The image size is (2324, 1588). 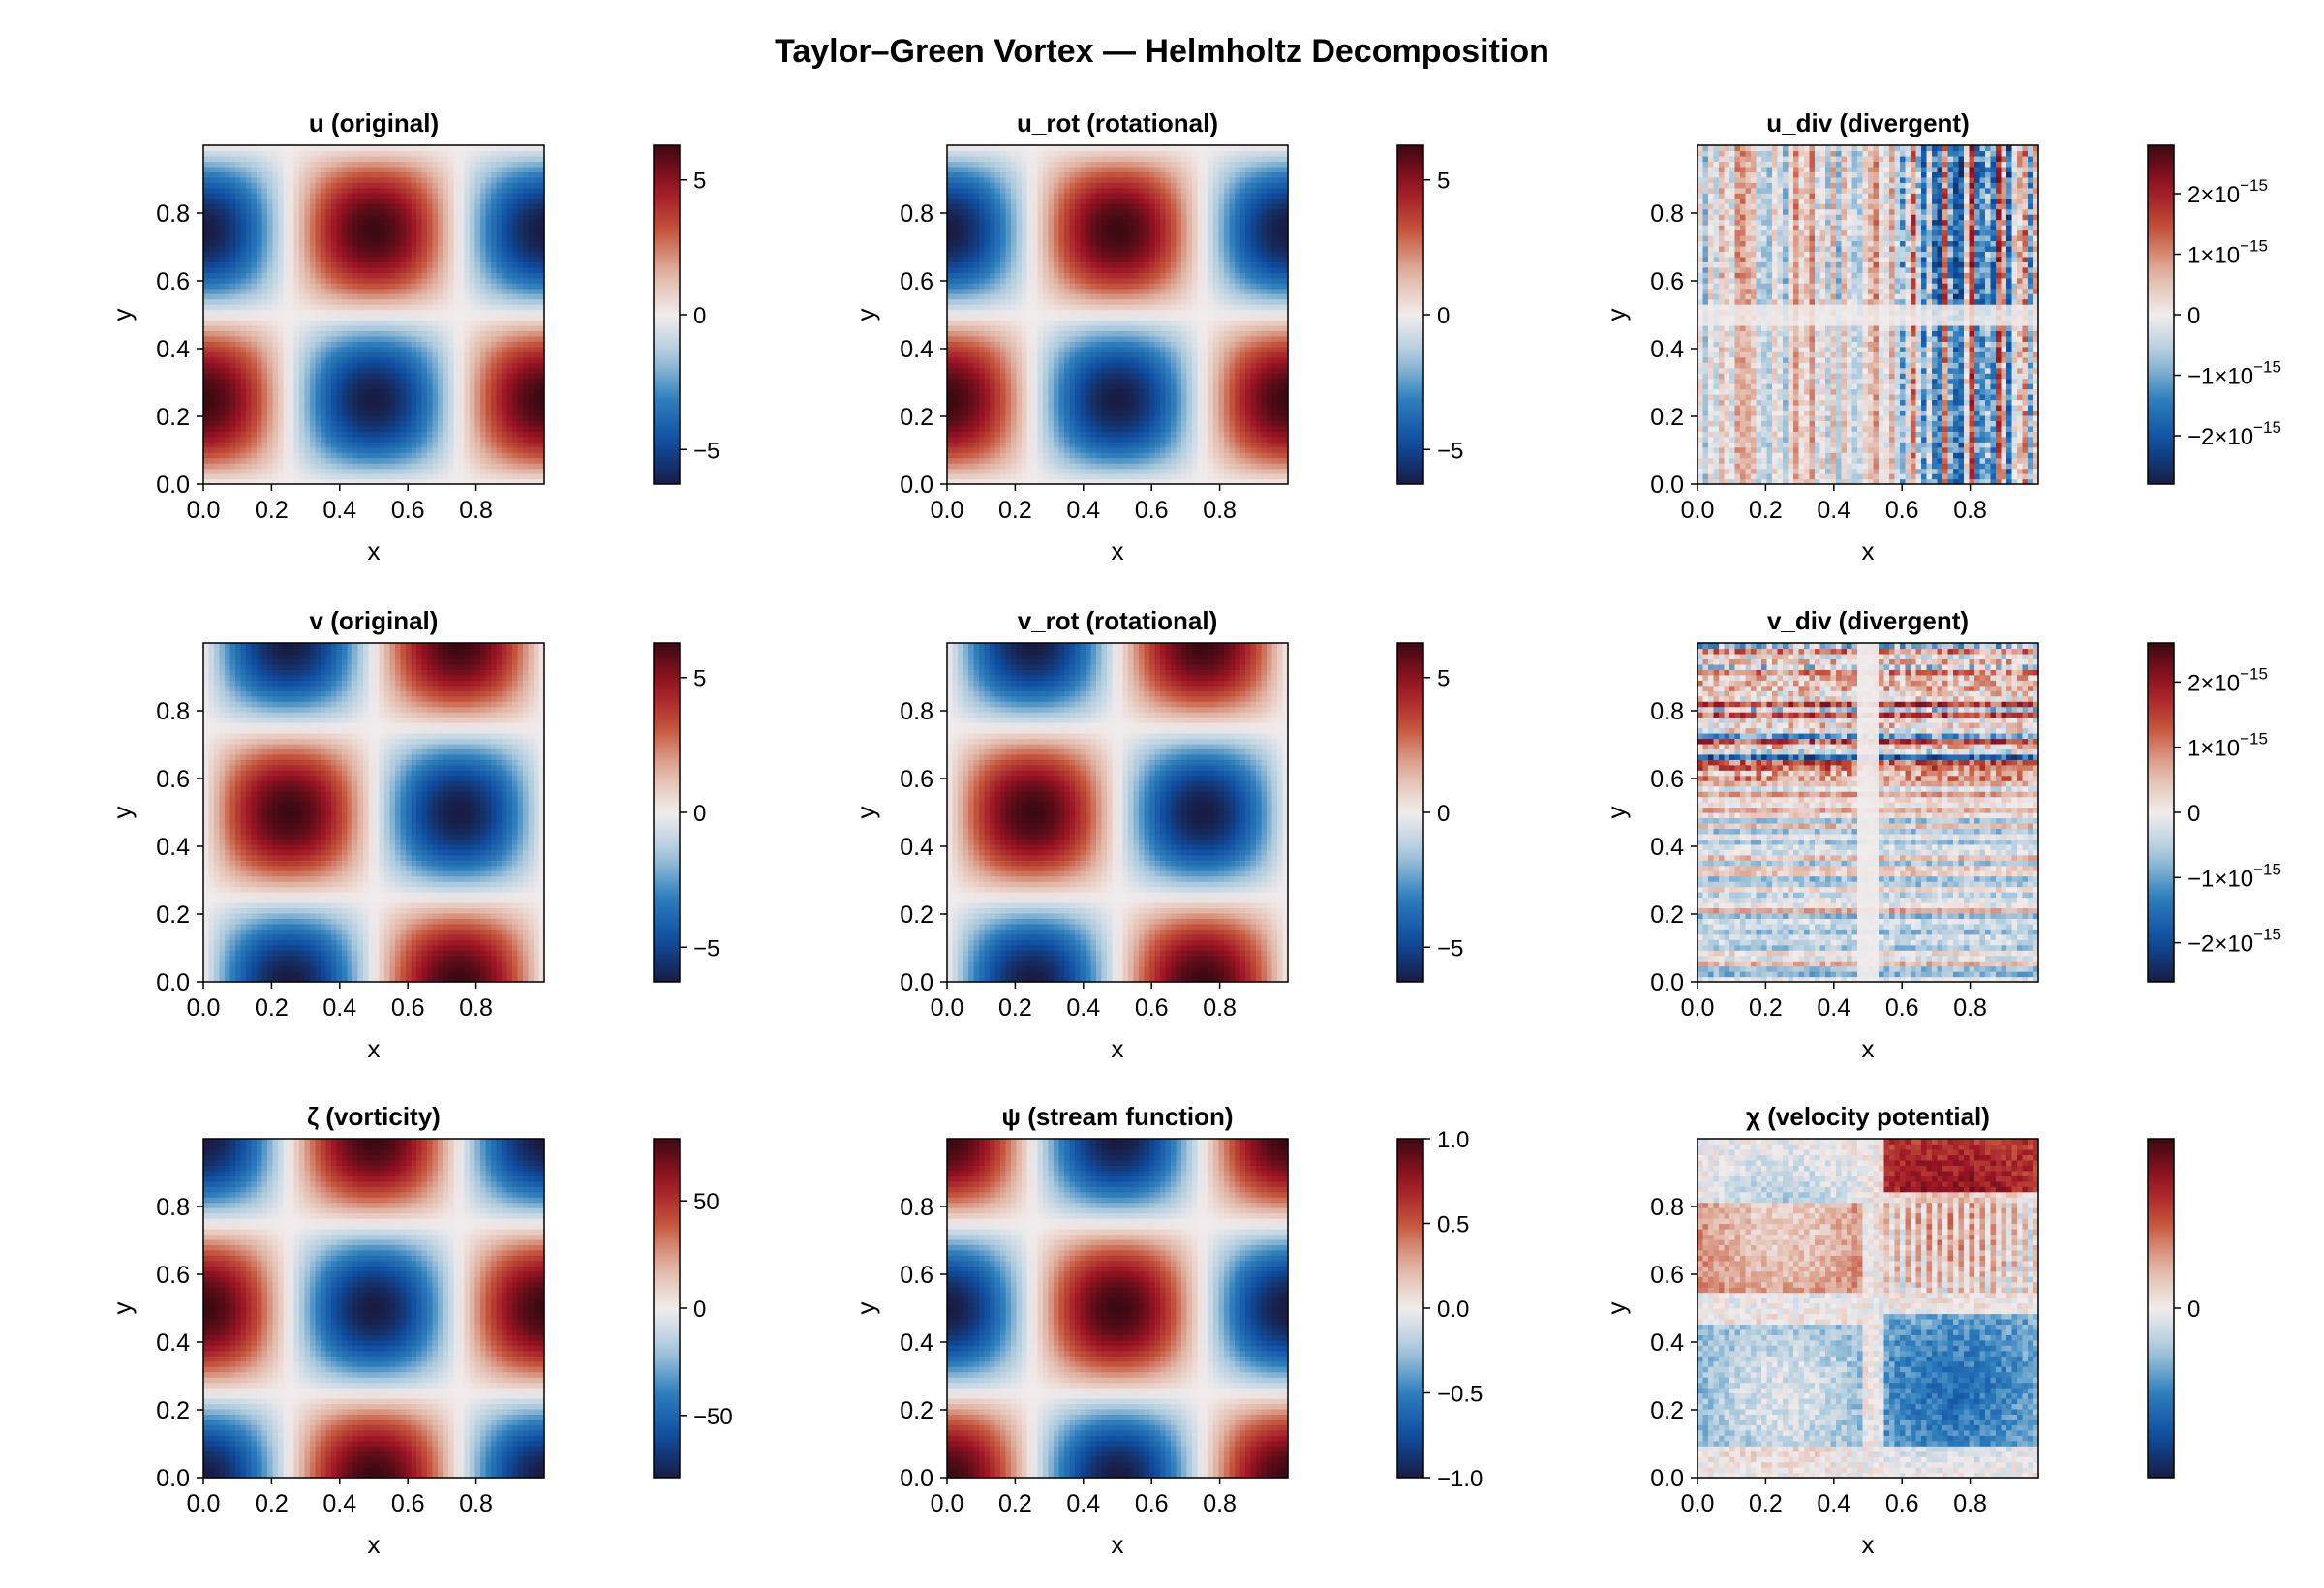 I want to click on colorbar-tick-base: −5, so click(x=706, y=948).